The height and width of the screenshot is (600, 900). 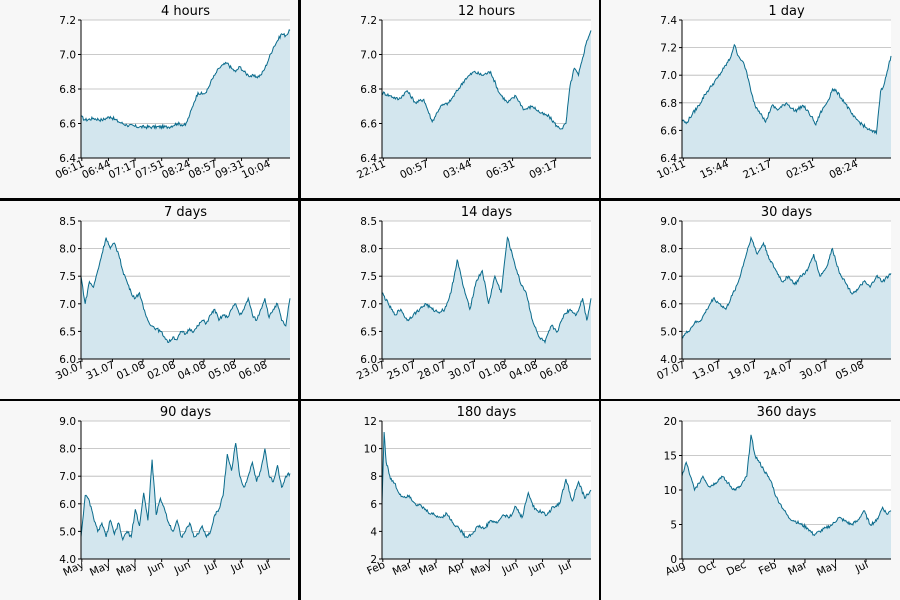 What do you see at coordinates (370, 450) in the screenshot?
I see `y-tick-label: 10` at bounding box center [370, 450].